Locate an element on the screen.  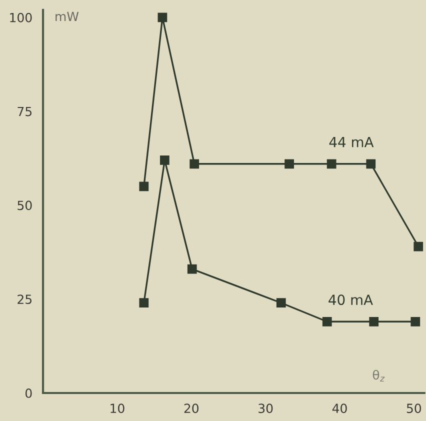
y-tick-label: 100 is located at coordinates (21, 17).